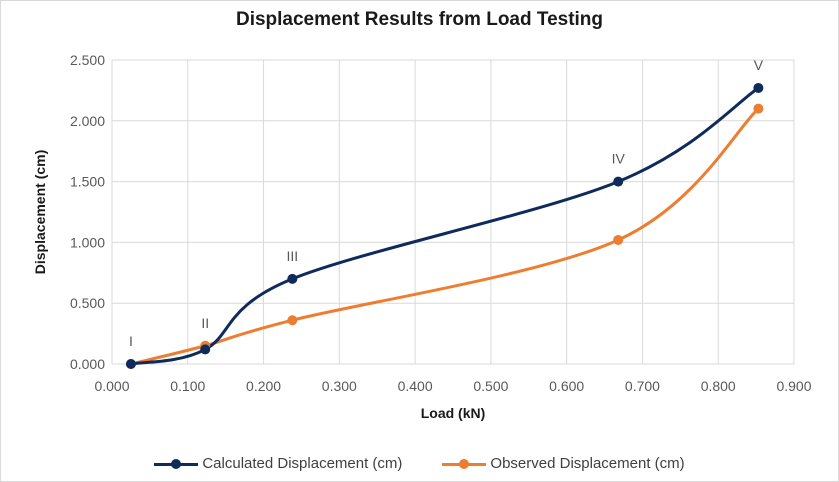 The width and height of the screenshot is (839, 482). I want to click on legend-label-observed: Observed Displacement (cm), so click(587, 463).